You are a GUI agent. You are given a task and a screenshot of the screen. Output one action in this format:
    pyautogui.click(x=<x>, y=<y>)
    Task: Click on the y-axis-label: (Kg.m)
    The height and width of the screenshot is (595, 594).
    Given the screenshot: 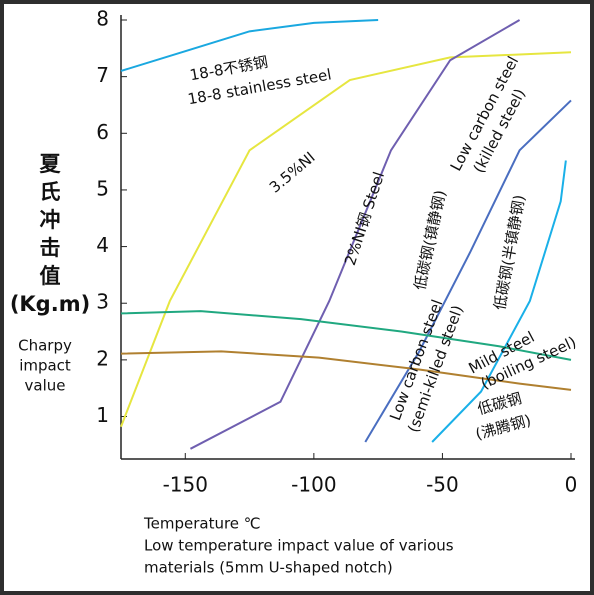 What is the action you would take?
    pyautogui.click(x=50, y=304)
    